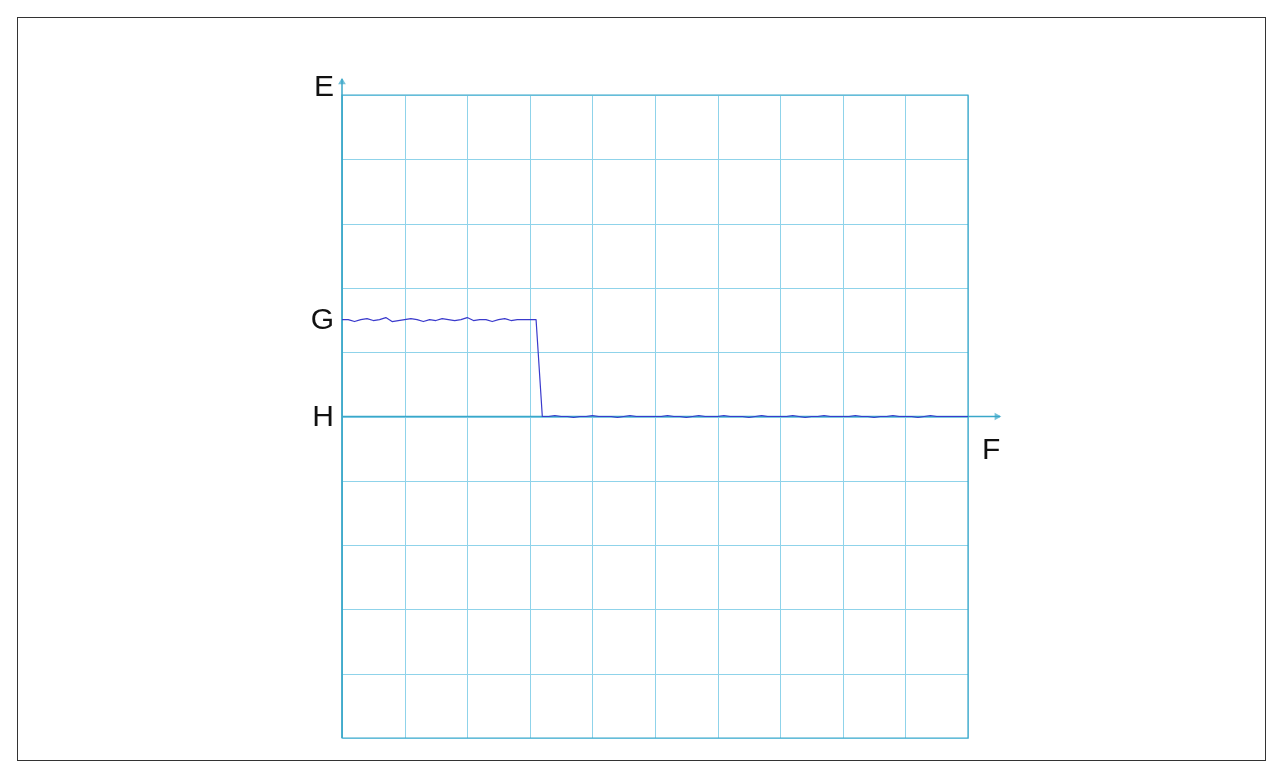 The width and height of the screenshot is (1281, 777). I want to click on text: H, so click(323, 415).